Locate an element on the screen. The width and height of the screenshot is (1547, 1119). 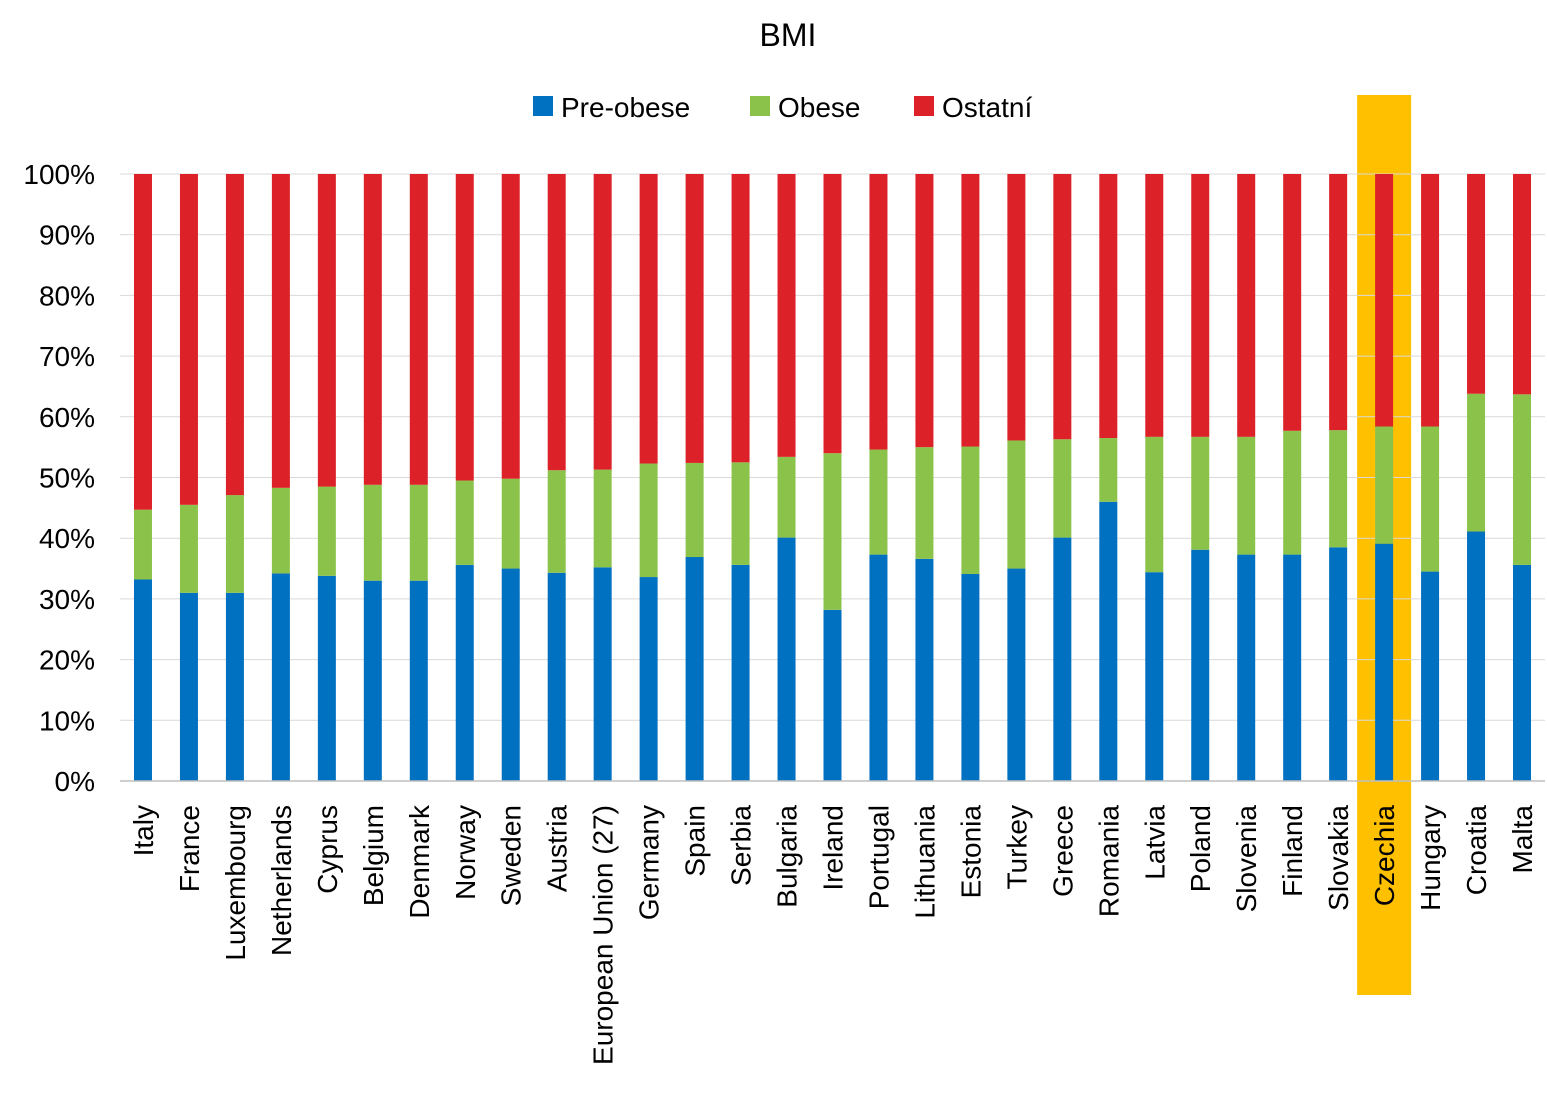
bar-obese-greece is located at coordinates (1062, 488).